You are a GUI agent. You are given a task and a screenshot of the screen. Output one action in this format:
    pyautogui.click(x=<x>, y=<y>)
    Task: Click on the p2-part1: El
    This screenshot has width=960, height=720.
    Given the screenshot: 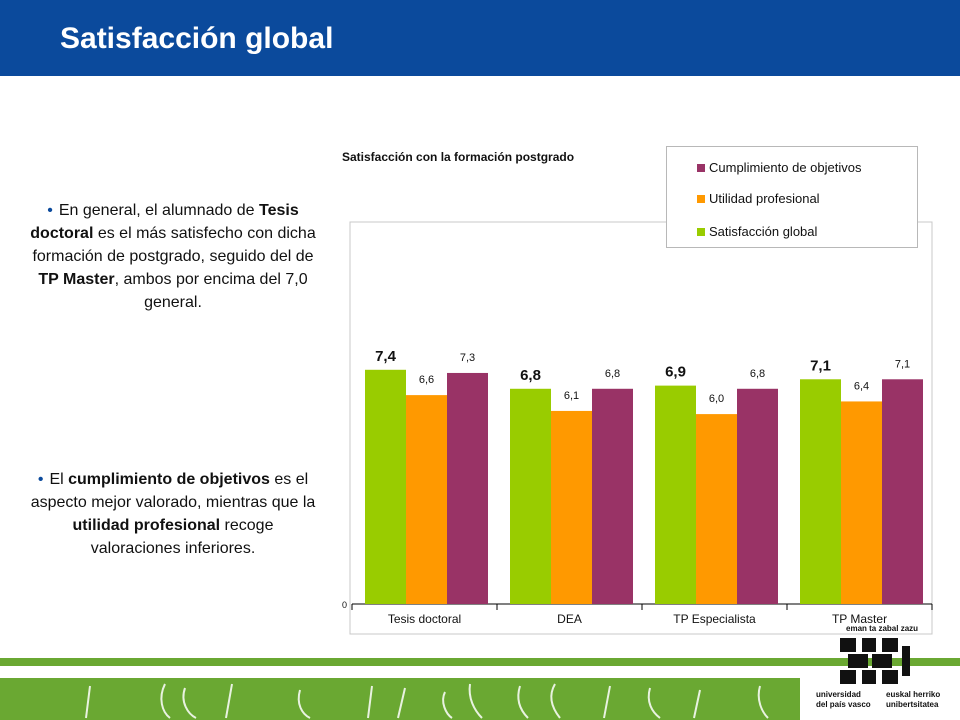 What is the action you would take?
    pyautogui.click(x=59, y=479)
    